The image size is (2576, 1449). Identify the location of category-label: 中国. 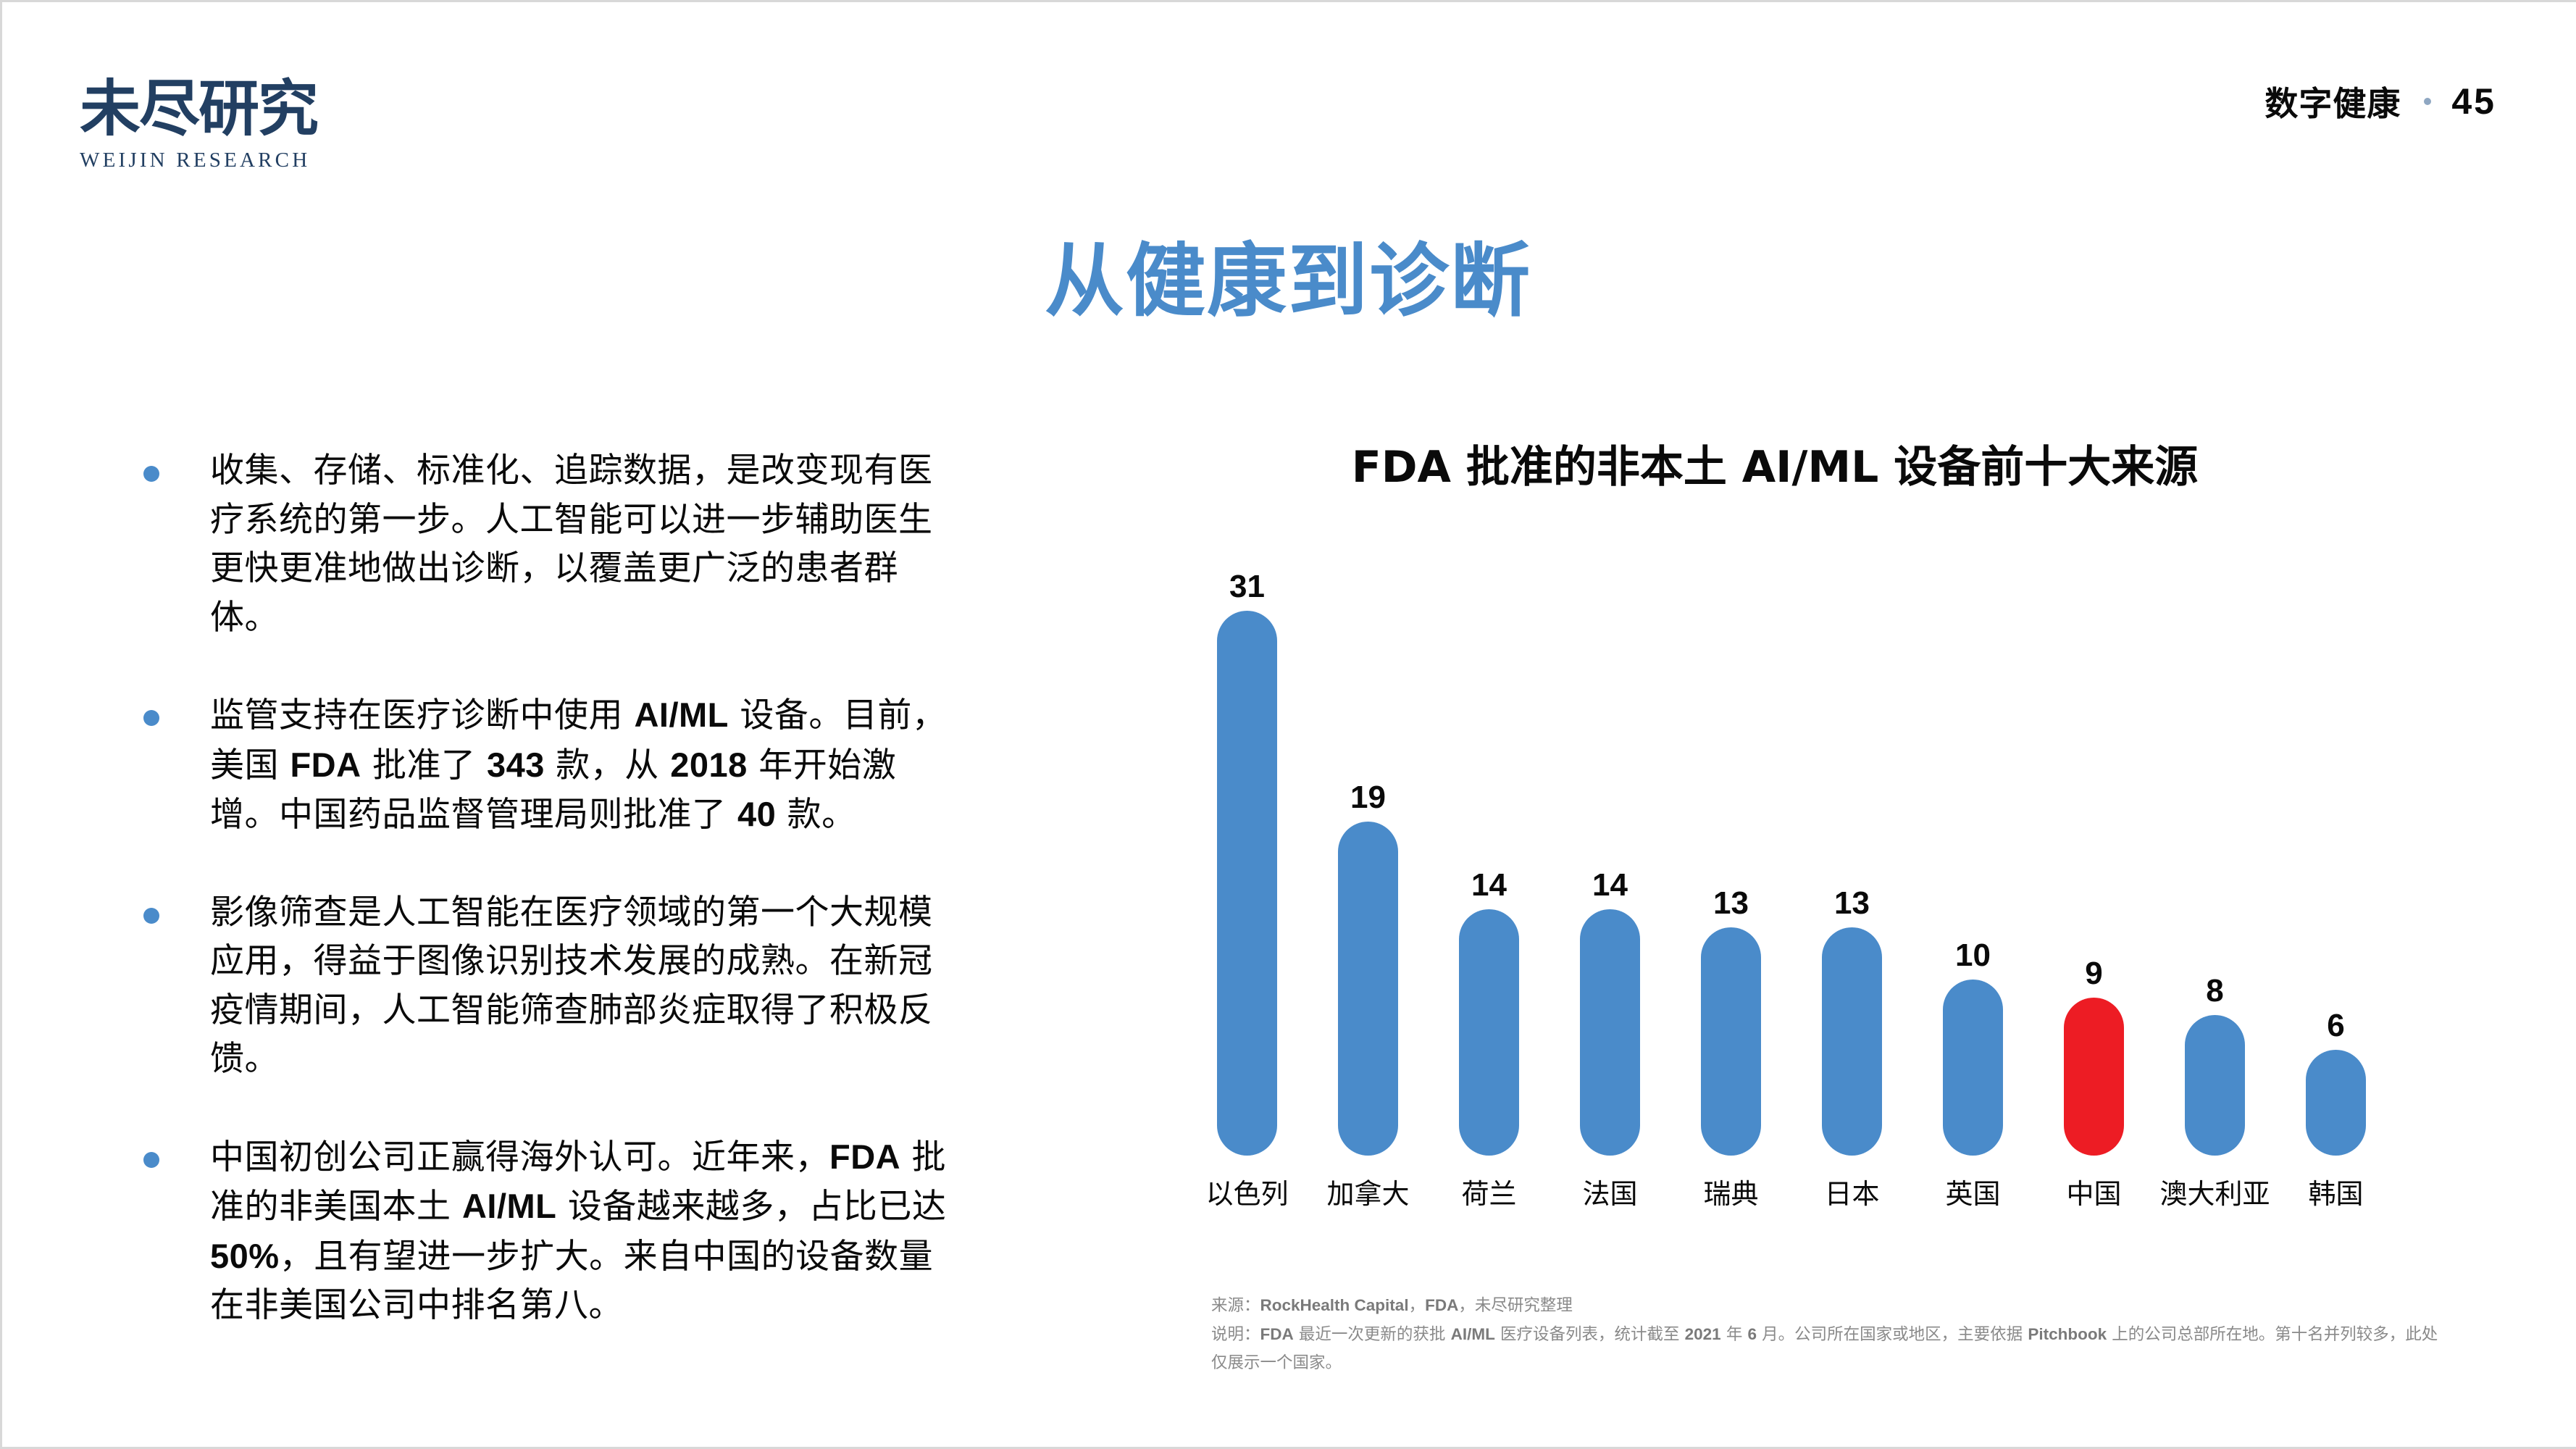
(2094, 1194).